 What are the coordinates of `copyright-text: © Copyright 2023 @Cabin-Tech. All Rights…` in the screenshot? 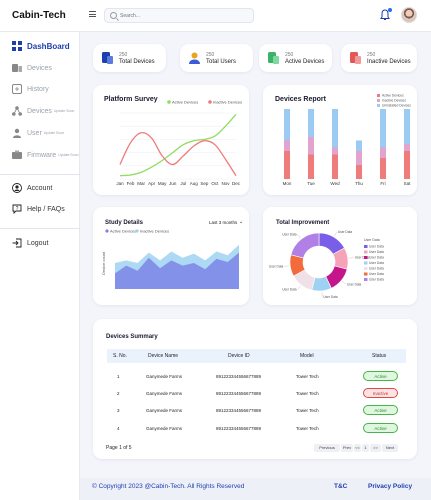 It's located at (168, 486).